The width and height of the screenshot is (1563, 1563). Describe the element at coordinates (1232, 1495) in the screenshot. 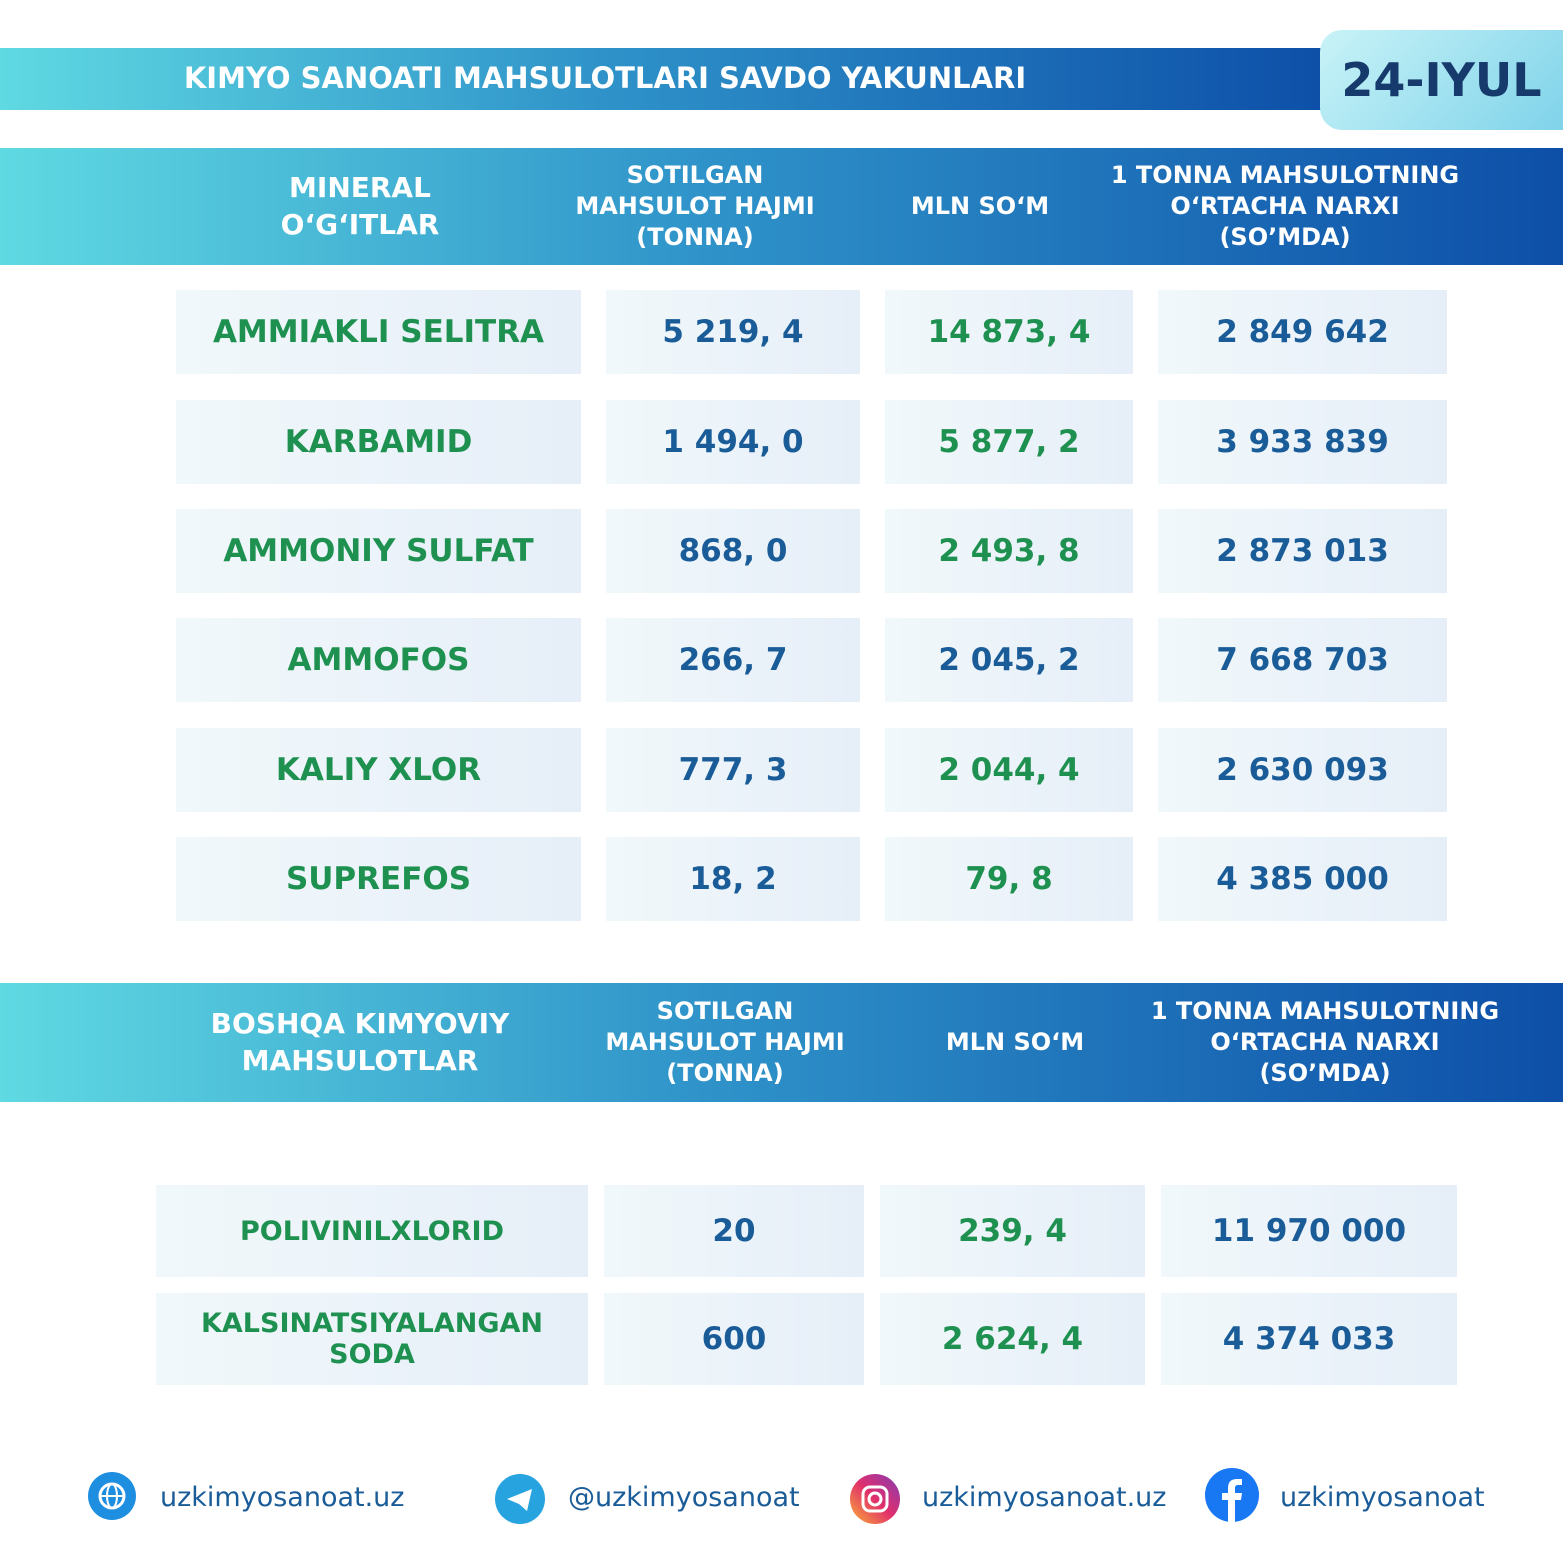

I see `facebook-icon` at that location.